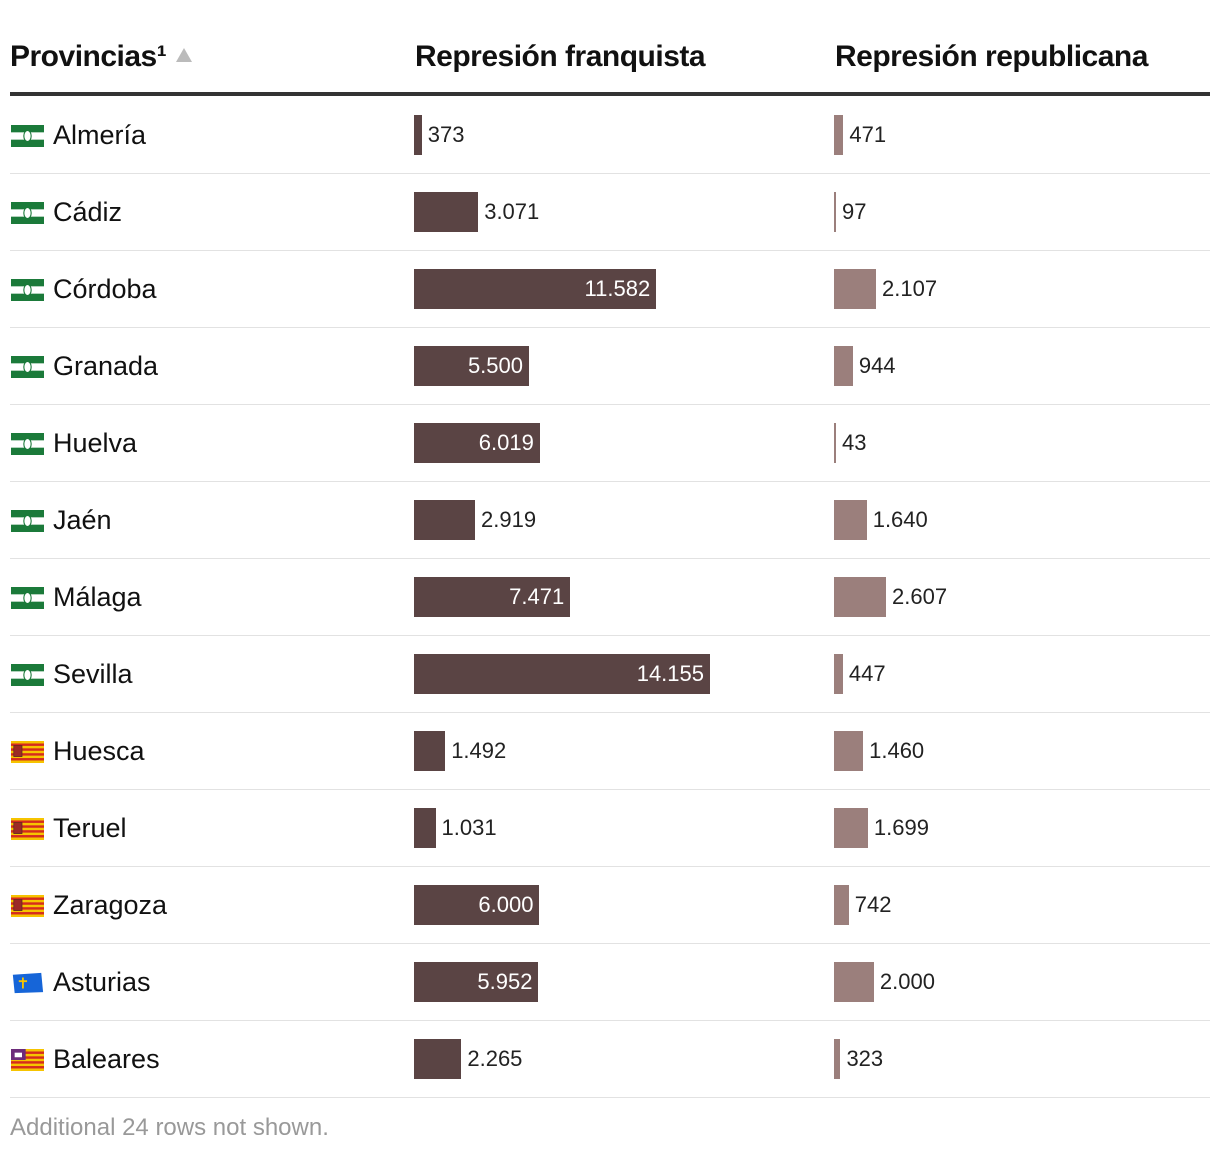 The width and height of the screenshot is (1220, 1154). What do you see at coordinates (495, 365) in the screenshot?
I see `value-franquista: 5.500` at bounding box center [495, 365].